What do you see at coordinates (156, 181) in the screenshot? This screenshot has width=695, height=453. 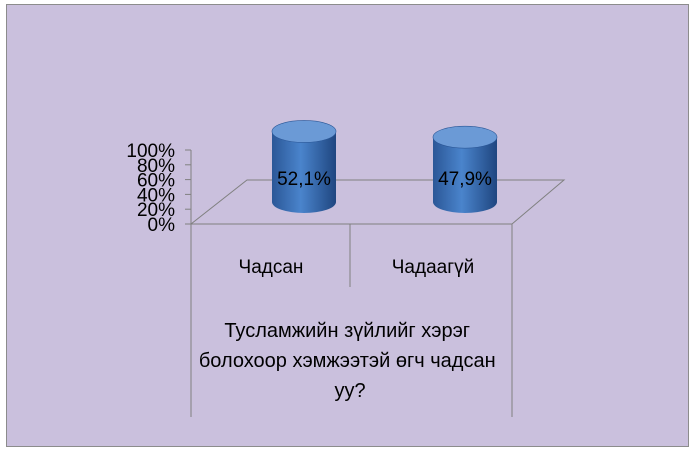 I see `y-tick-label: 60%` at bounding box center [156, 181].